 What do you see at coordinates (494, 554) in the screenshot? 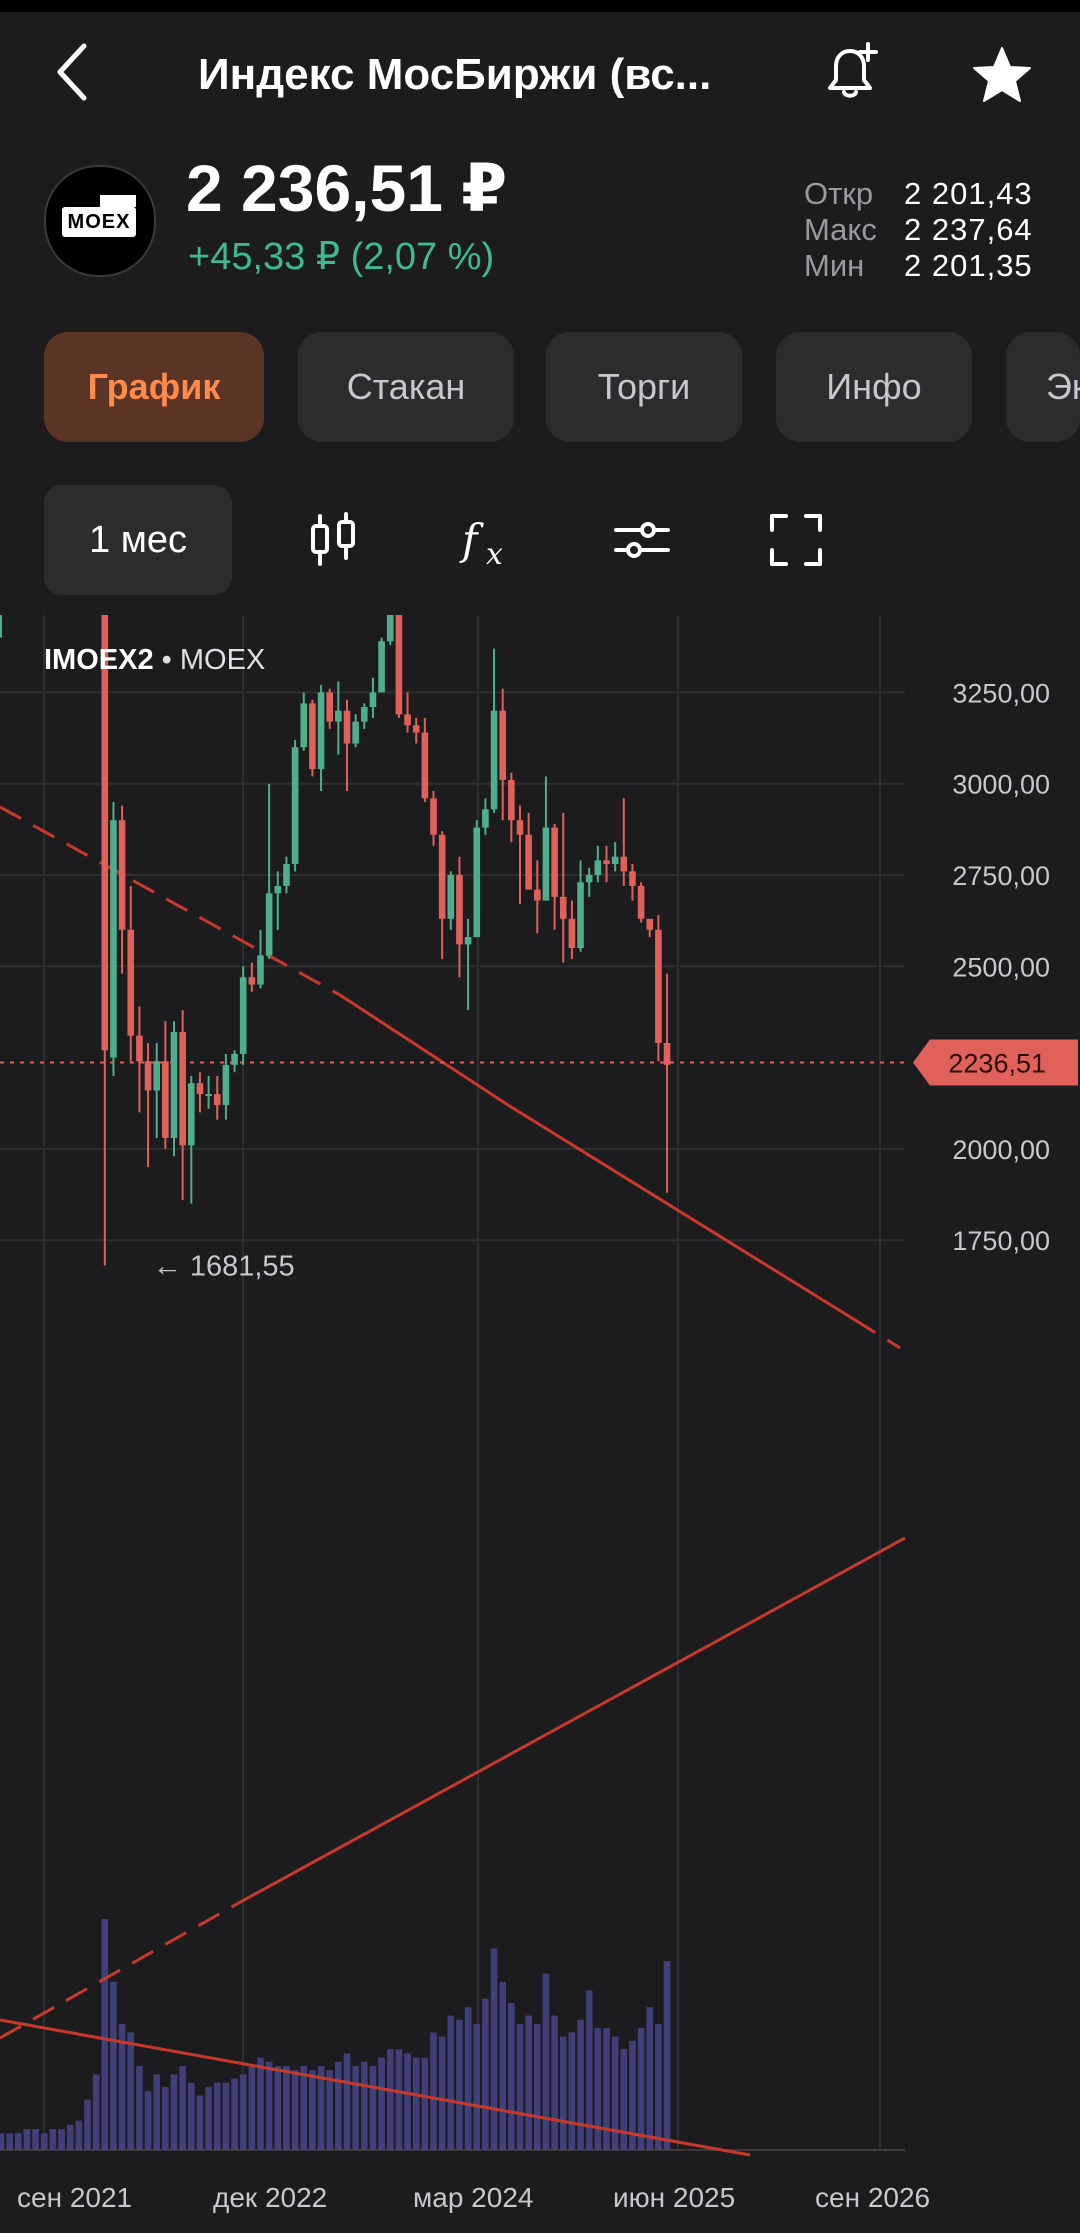
I see `svg-text: x` at bounding box center [494, 554].